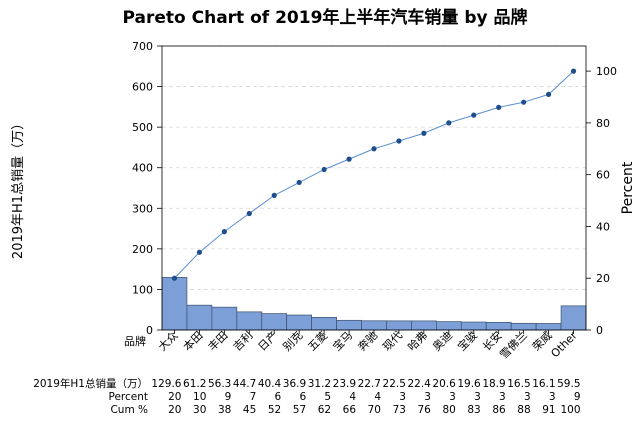 This screenshot has width=640, height=424. I want to click on bar-奥迪, so click(449, 326).